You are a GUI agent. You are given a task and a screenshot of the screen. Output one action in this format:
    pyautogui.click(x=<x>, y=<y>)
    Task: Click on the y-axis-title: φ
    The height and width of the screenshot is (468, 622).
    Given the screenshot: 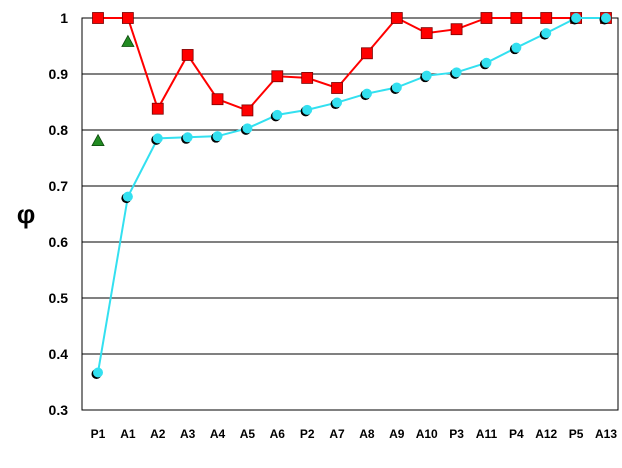 What is the action you would take?
    pyautogui.click(x=26, y=214)
    